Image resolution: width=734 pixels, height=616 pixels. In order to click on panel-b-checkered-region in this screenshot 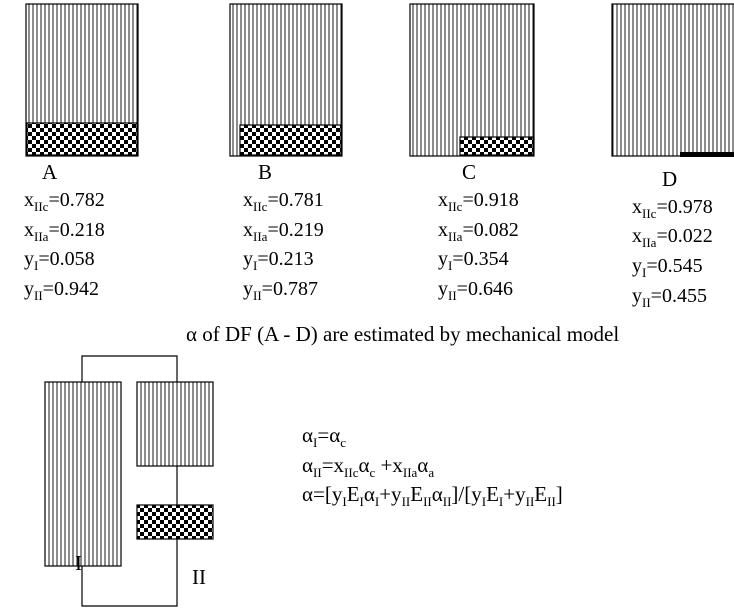, I will do `click(290, 140)`.